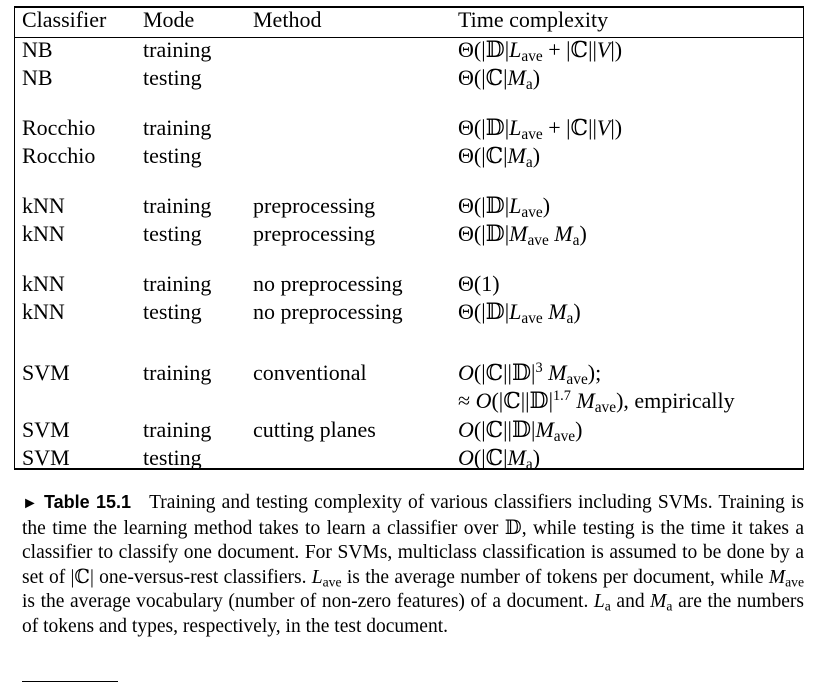 The height and width of the screenshot is (693, 813). I want to click on caption-marker: ►, so click(30, 503).